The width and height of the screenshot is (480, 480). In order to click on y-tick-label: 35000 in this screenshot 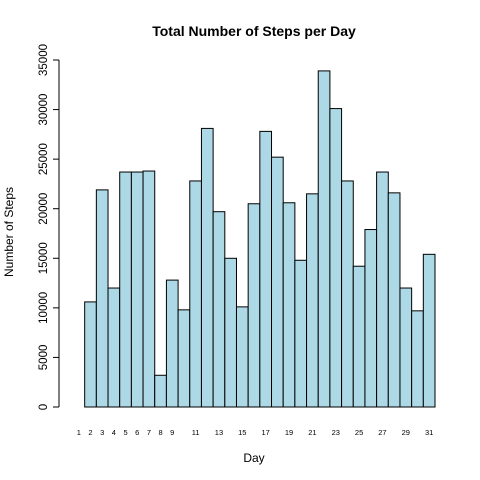, I will do `click(44, 60)`.